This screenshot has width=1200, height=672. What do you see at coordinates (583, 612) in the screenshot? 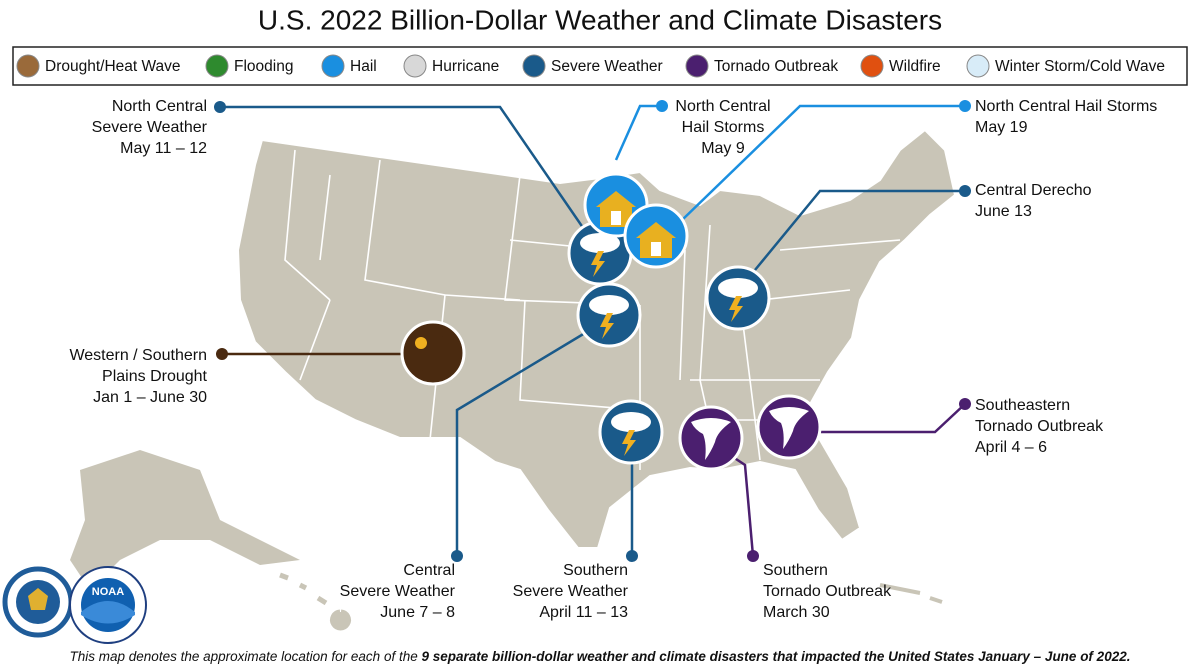
I see `event-label: April 11 – 13` at bounding box center [583, 612].